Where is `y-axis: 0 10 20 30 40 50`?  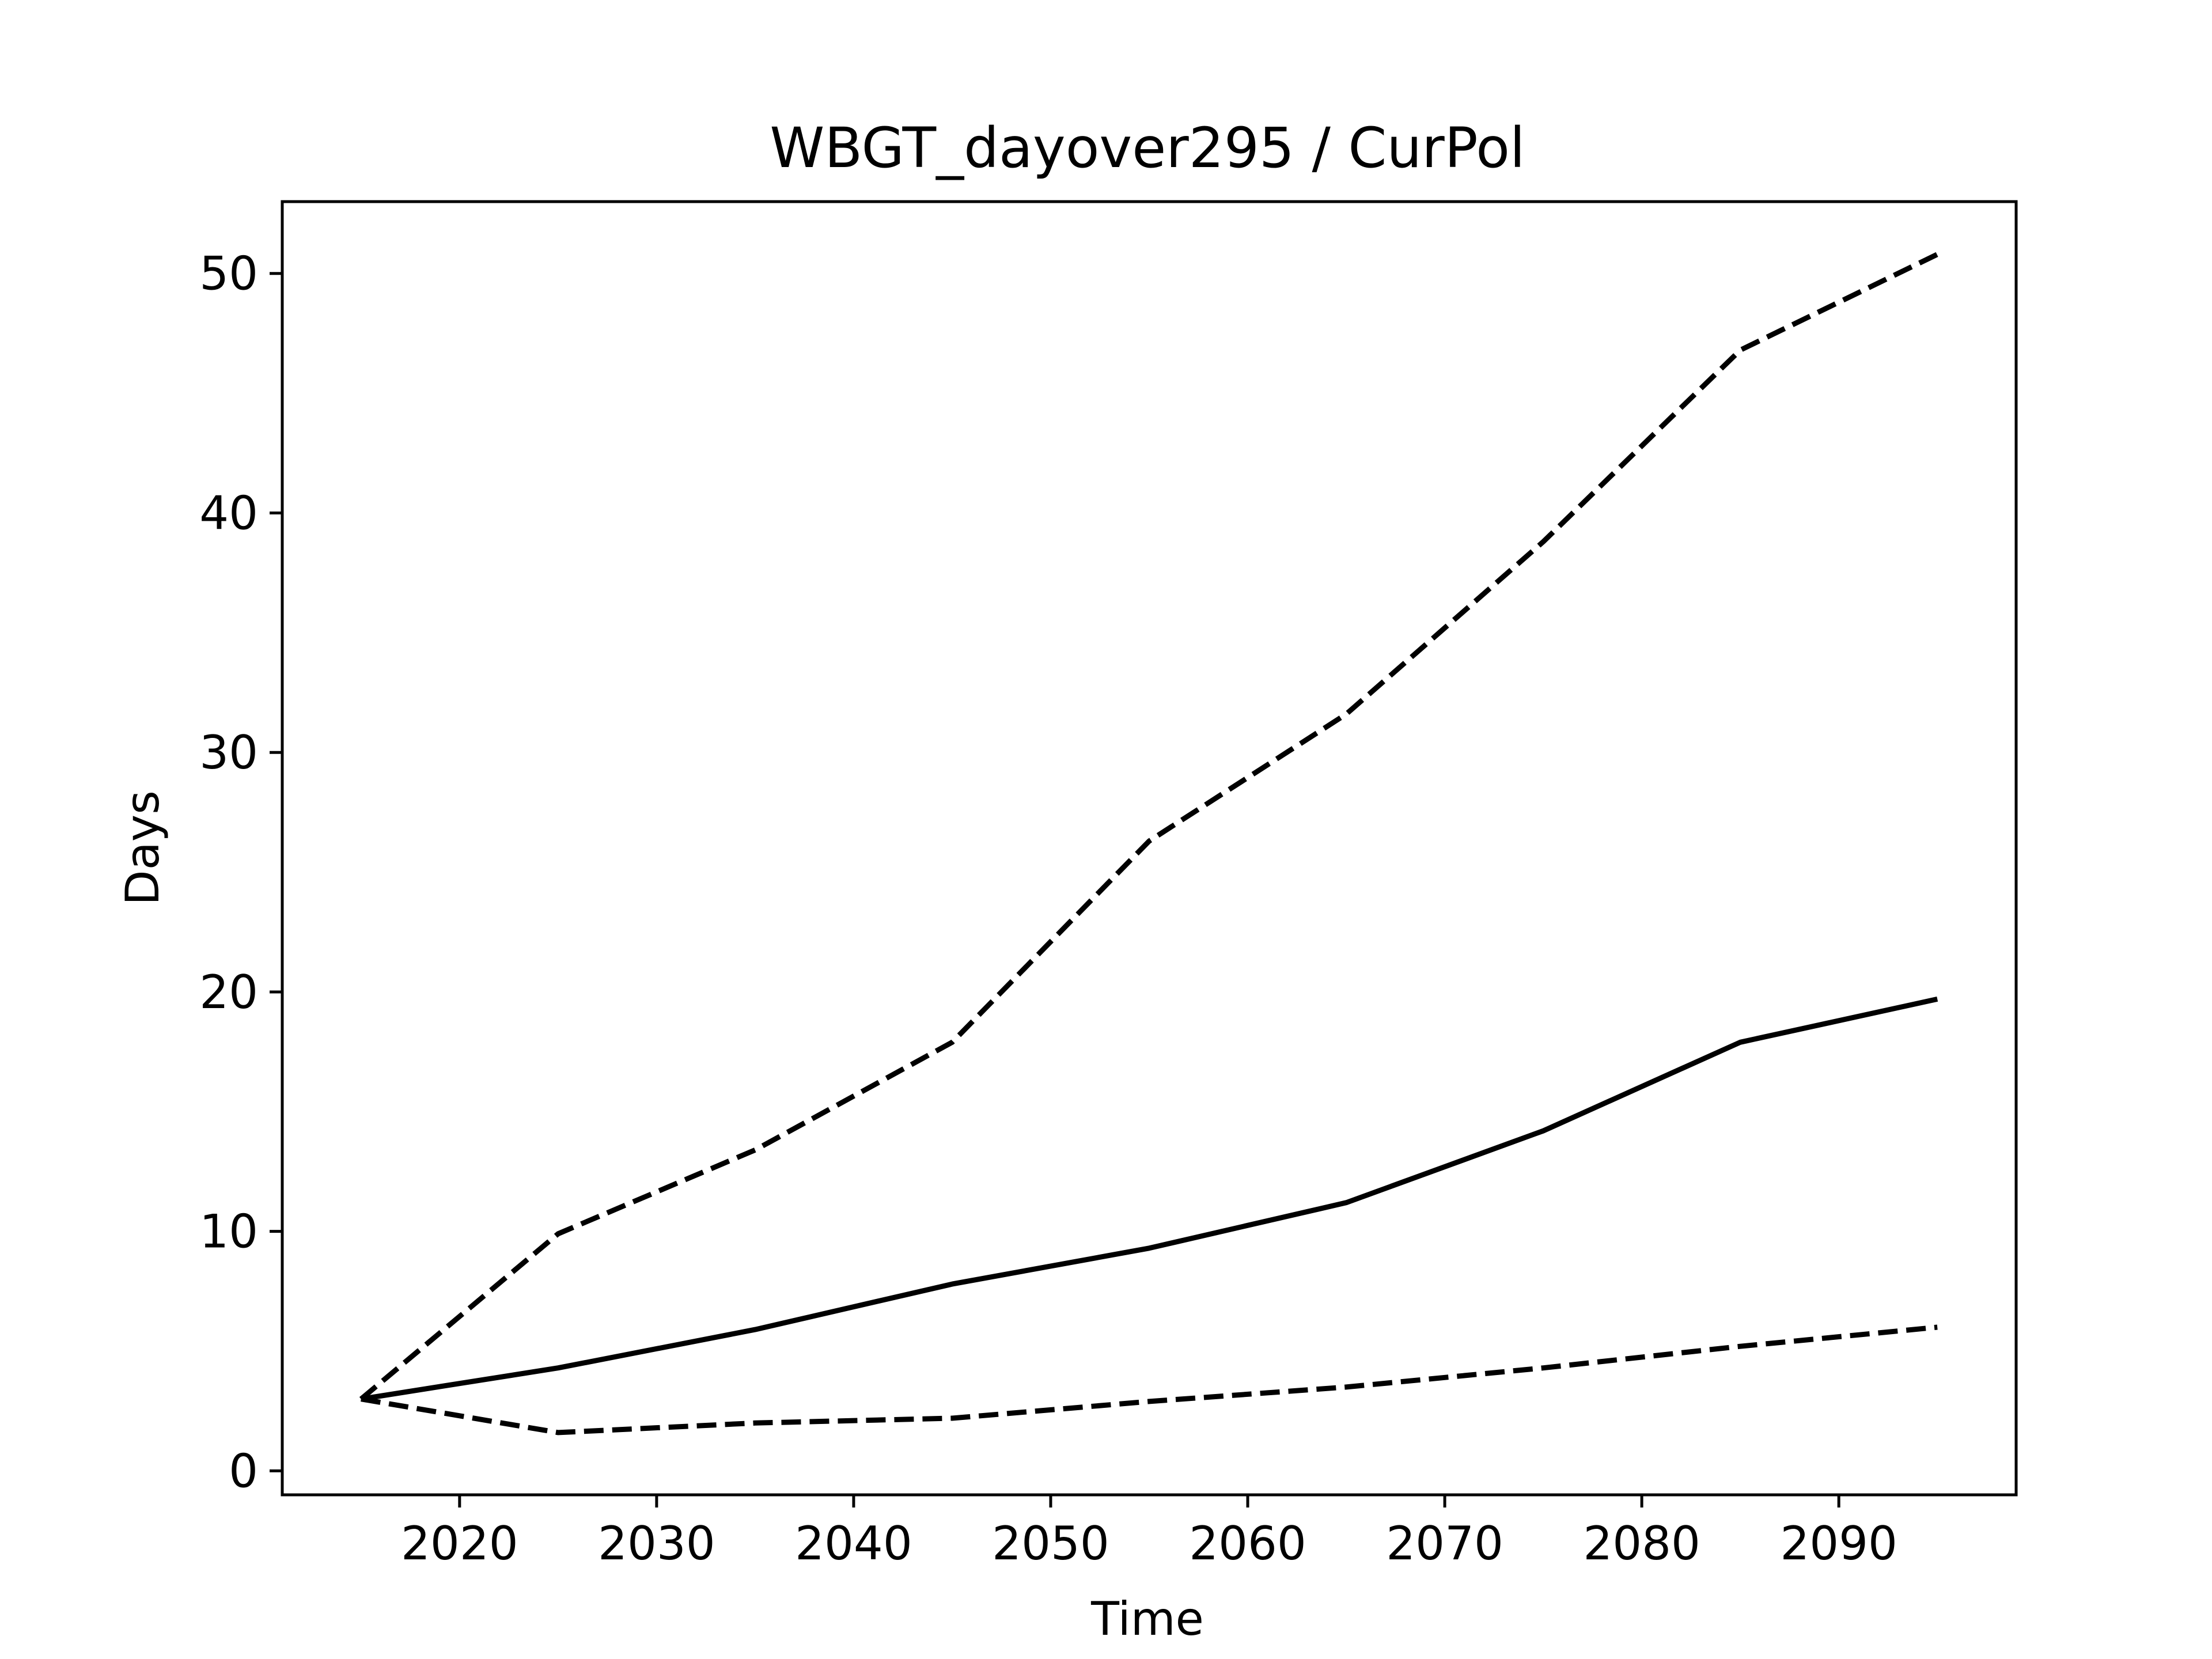
y-axis: 0 10 20 30 40 50 is located at coordinates (240, 872).